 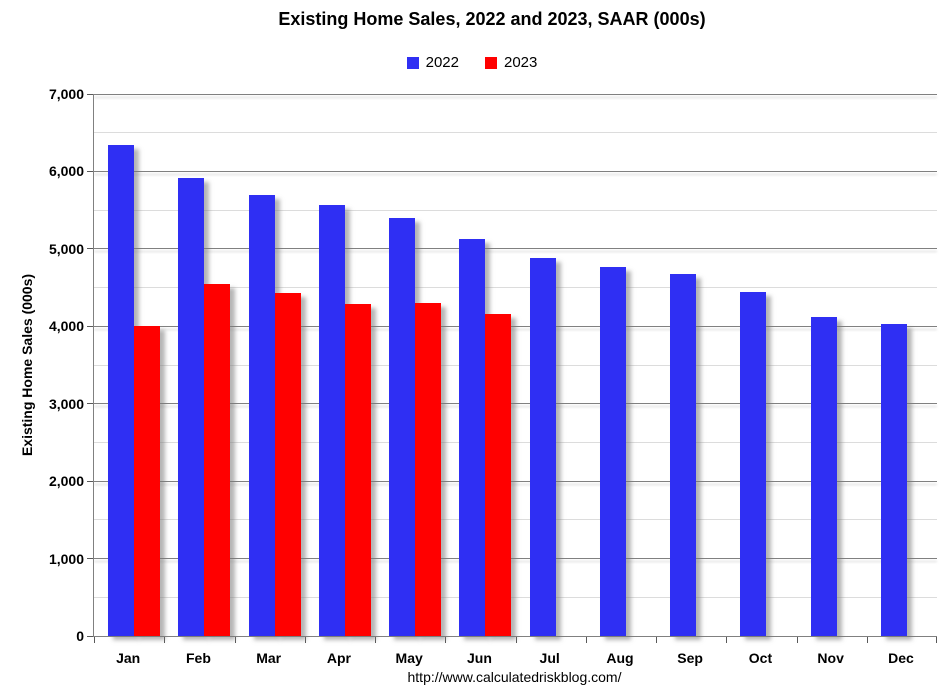 I want to click on y-tick-label-0: 0, so click(x=80, y=636).